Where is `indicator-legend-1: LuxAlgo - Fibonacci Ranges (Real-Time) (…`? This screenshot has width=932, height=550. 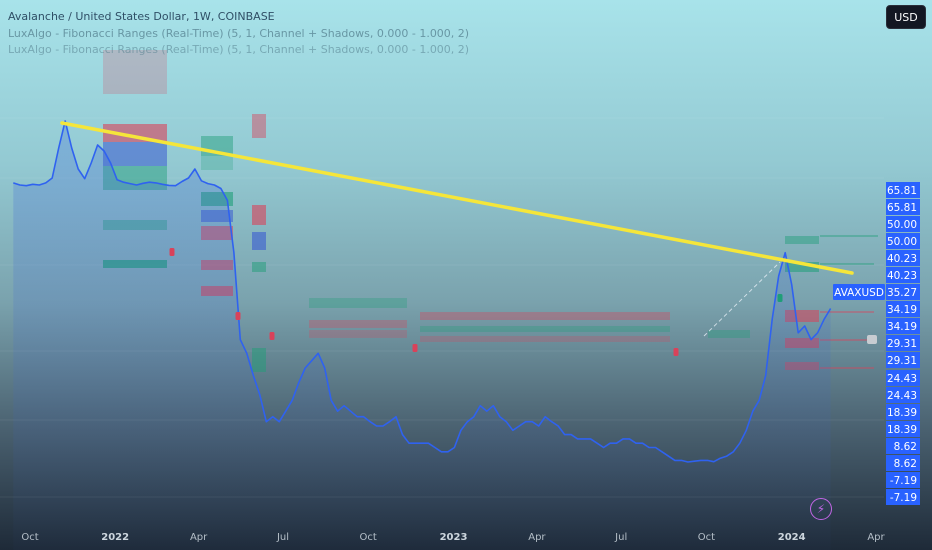 indicator-legend-1: LuxAlgo - Fibonacci Ranges (Real-Time) (… is located at coordinates (239, 33).